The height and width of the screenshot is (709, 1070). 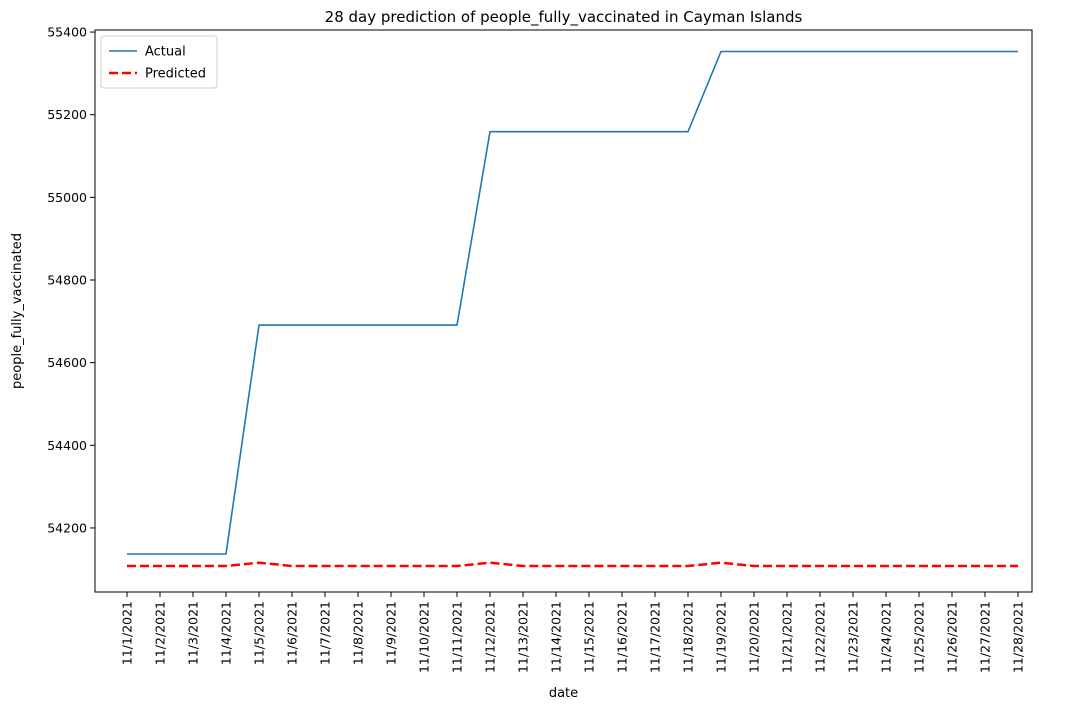 What do you see at coordinates (787, 637) in the screenshot?
I see `x-tick-label: 11/21/2021` at bounding box center [787, 637].